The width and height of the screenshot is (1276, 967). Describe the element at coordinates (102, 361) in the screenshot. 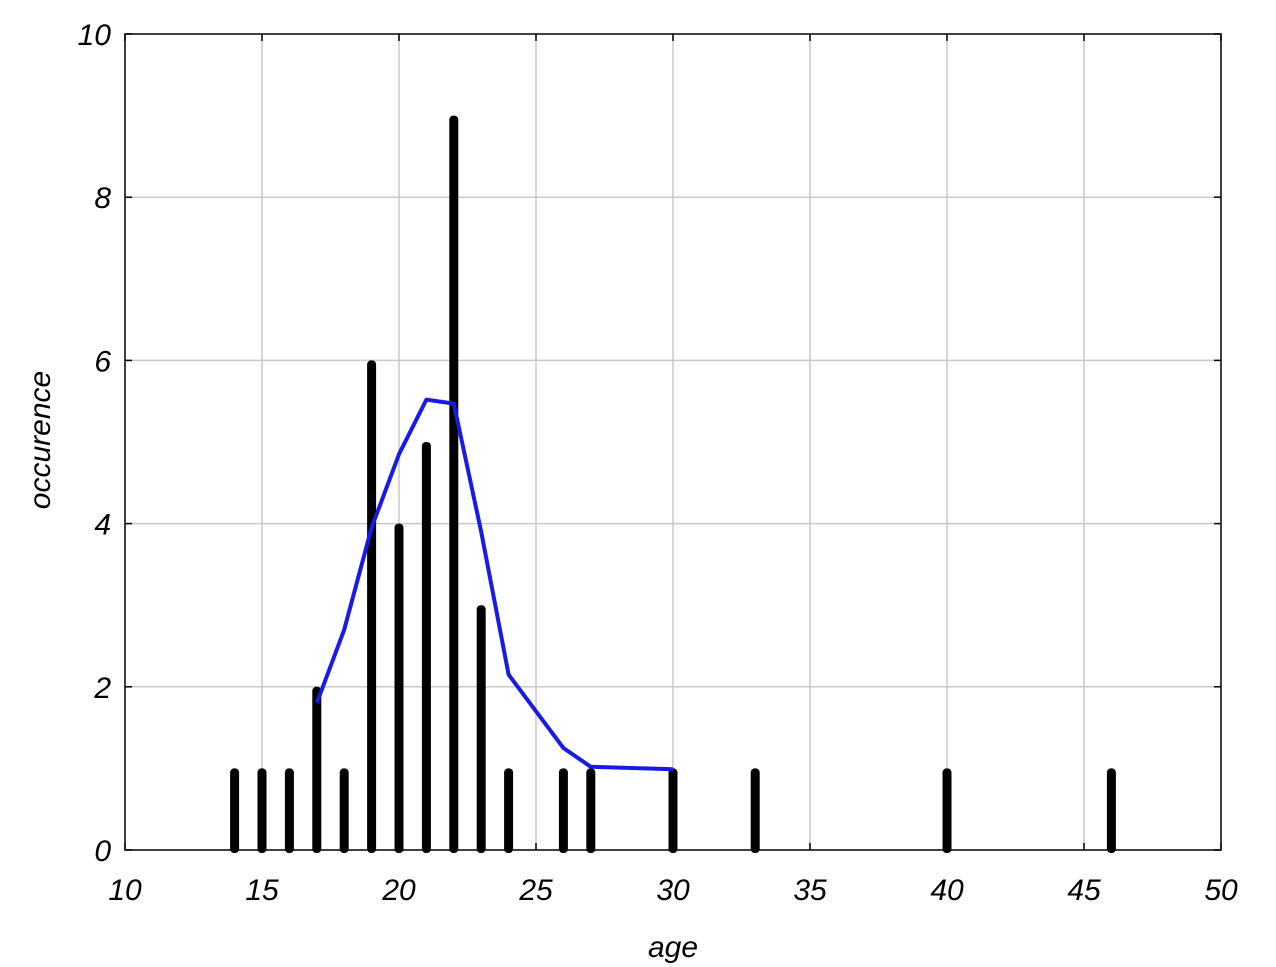

I see `y-tick-label: 6` at that location.